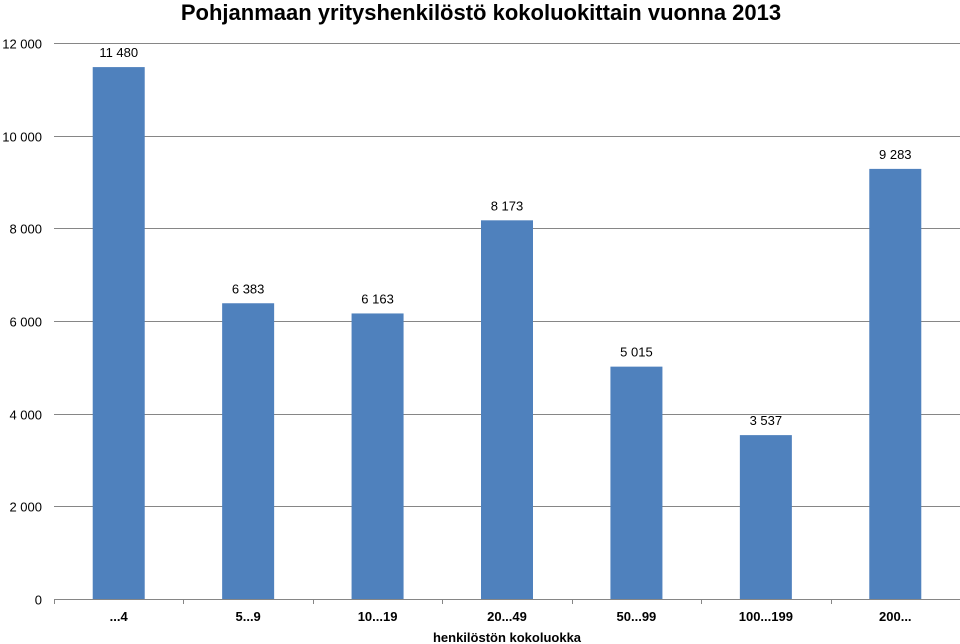 The image size is (960, 644). Describe the element at coordinates (636, 352) in the screenshot. I see `data-label: 5 015` at that location.